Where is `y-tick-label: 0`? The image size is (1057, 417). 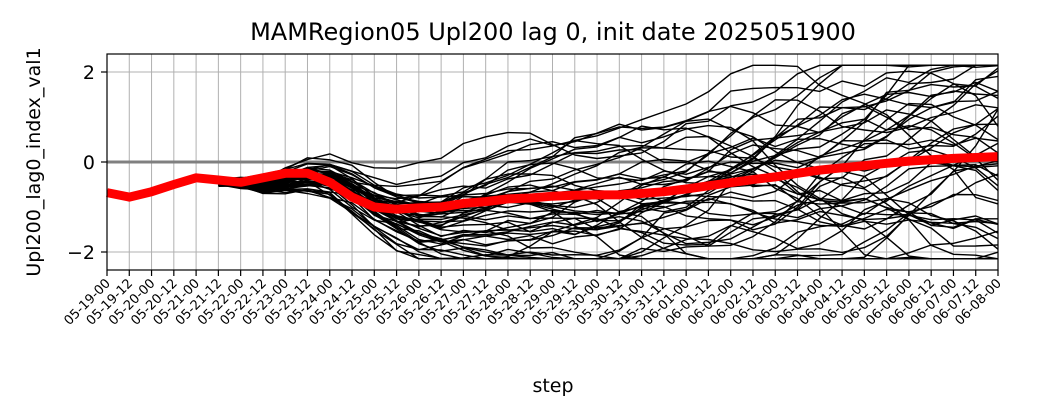 y-tick-label: 0 is located at coordinates (89, 163).